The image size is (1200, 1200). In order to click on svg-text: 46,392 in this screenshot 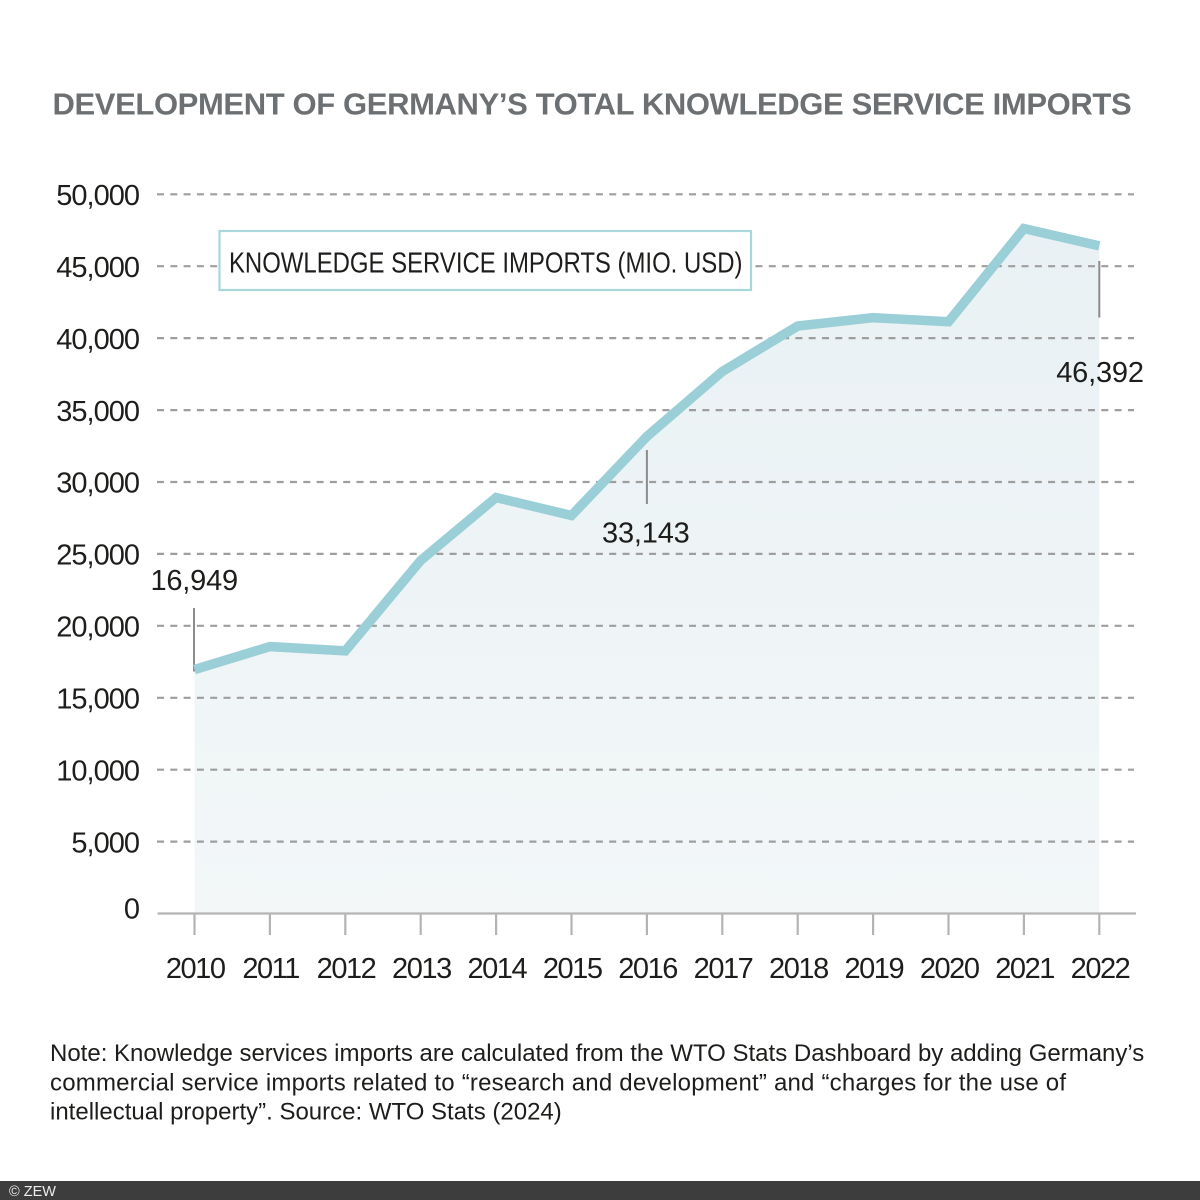, I will do `click(1100, 373)`.